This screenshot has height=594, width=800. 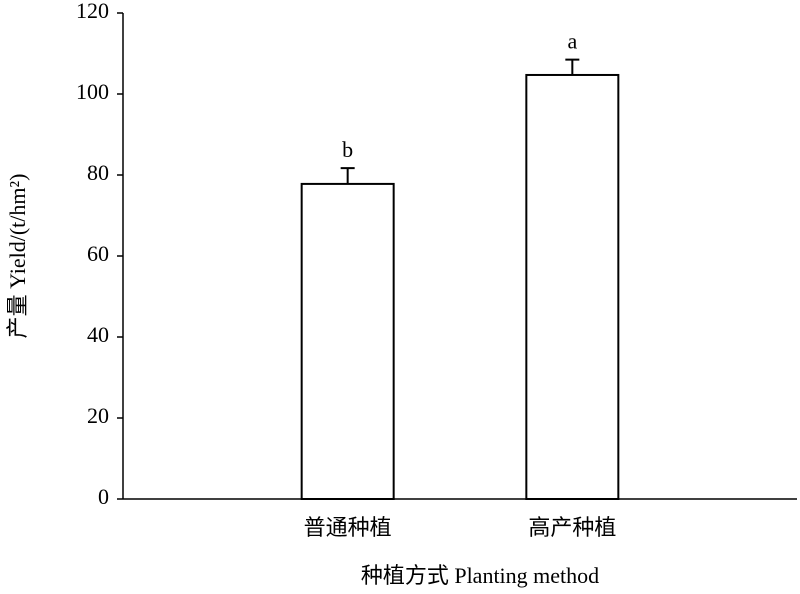 I want to click on y-tick-label: 100, so click(x=92, y=91).